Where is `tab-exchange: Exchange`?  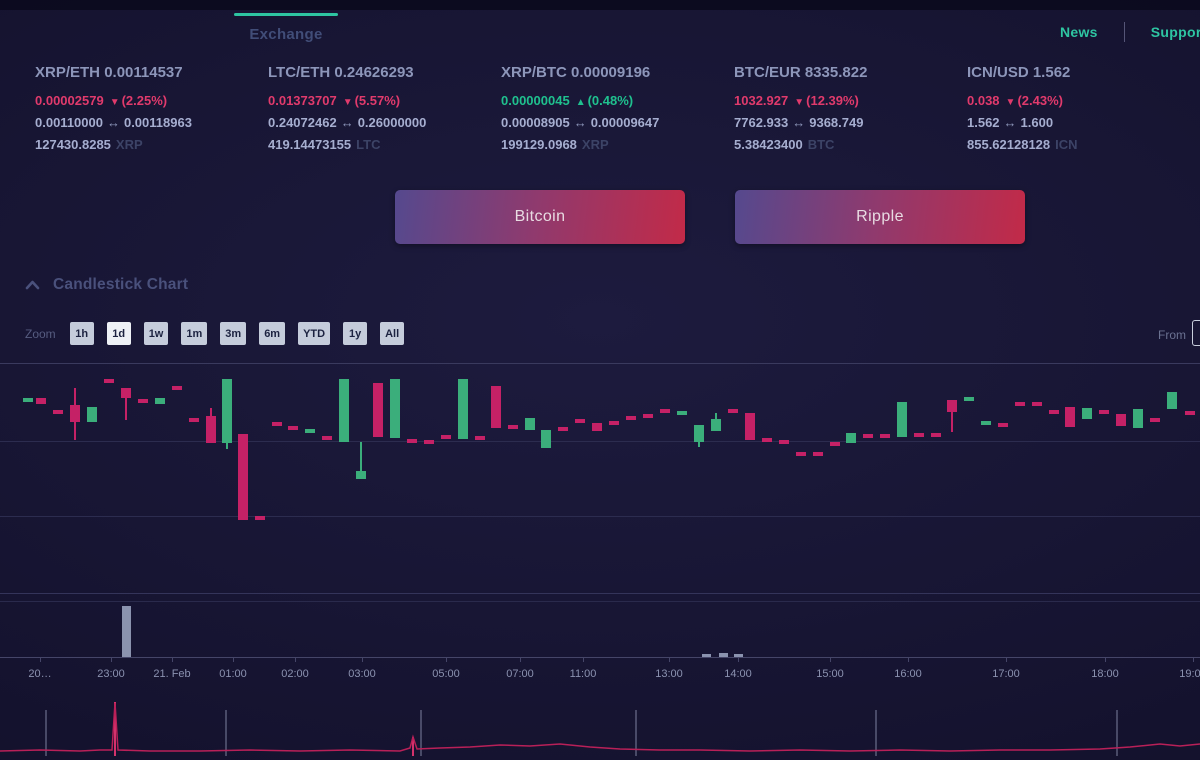 tab-exchange: Exchange is located at coordinates (286, 26).